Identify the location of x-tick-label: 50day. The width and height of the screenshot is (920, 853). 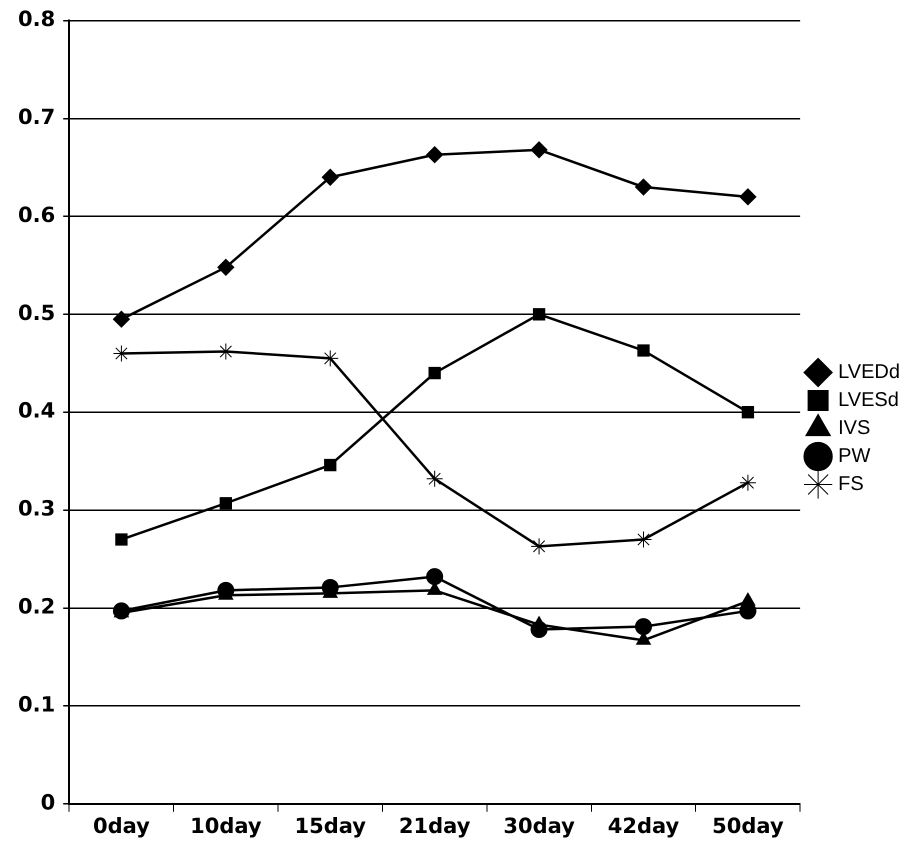
(748, 826).